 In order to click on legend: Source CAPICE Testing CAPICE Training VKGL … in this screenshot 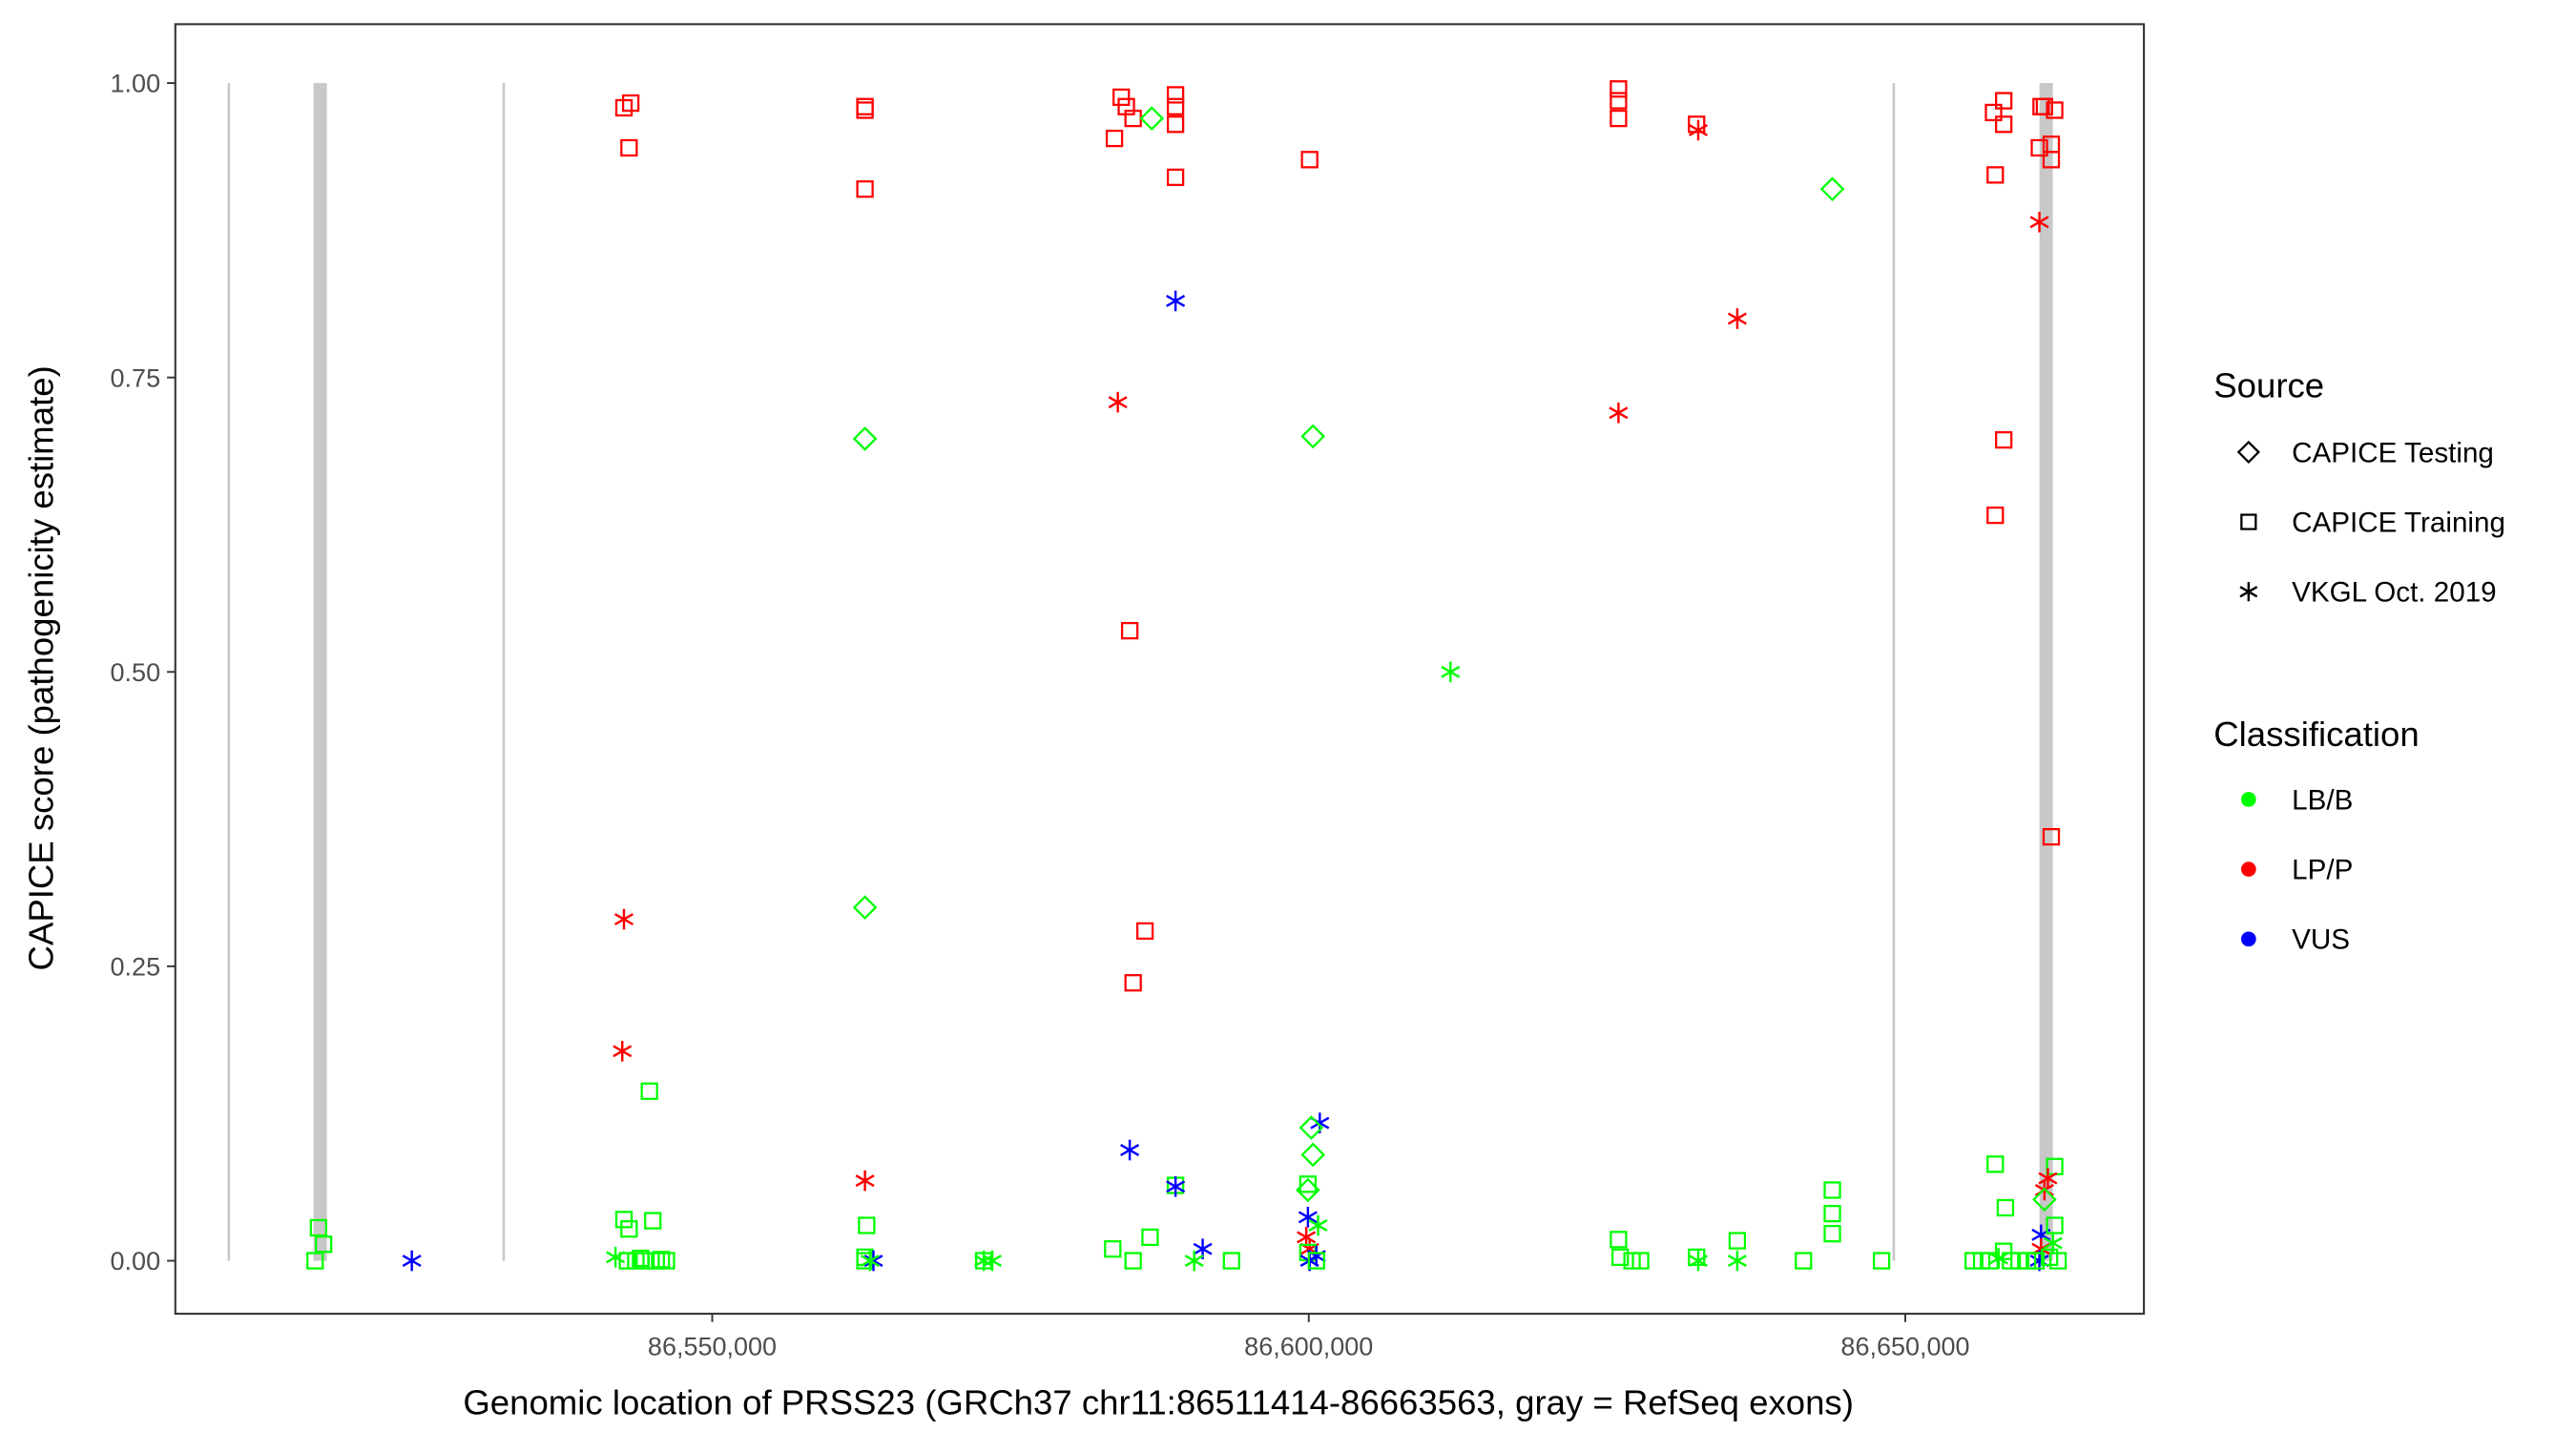, I will do `click(2359, 660)`.